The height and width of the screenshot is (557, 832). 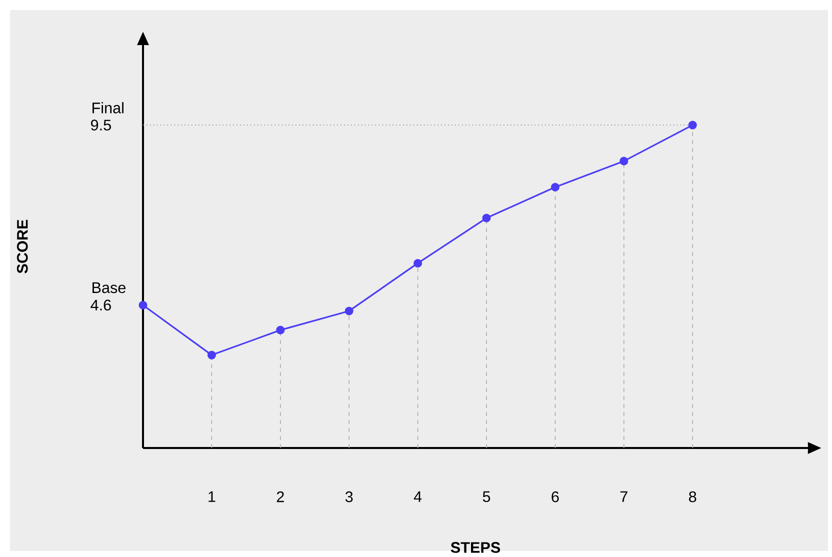 I want to click on x-tick-label: 2, so click(x=280, y=496).